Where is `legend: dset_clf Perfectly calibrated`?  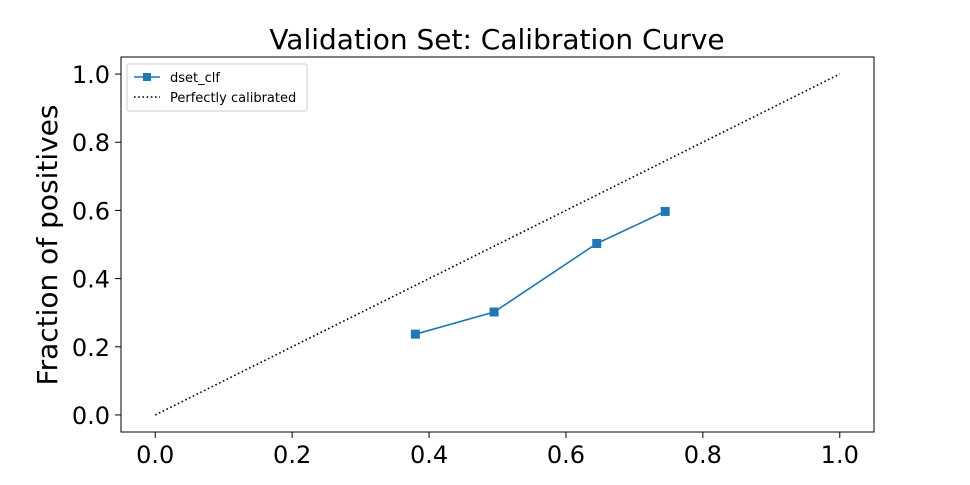
legend: dset_clf Perfectly calibrated is located at coordinates (217, 87).